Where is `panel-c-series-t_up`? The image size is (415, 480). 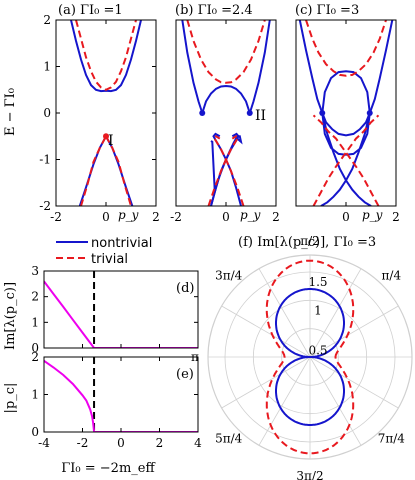
panel-c-series-t_up is located at coordinates (346, 48).